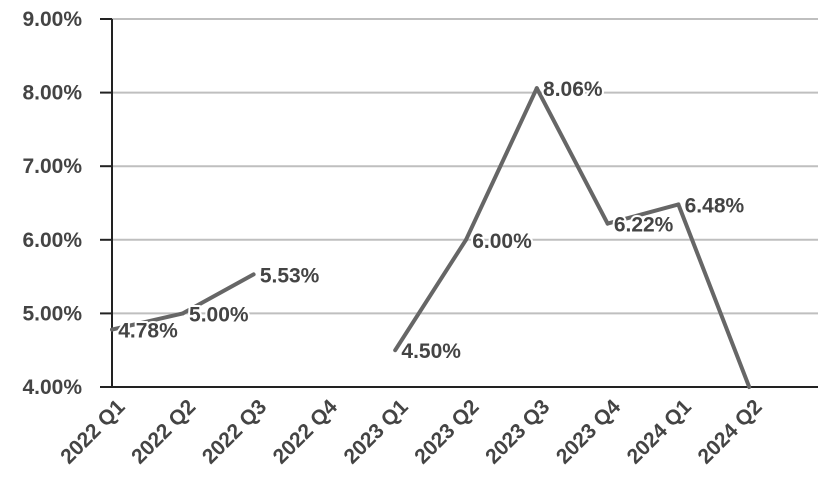  What do you see at coordinates (502, 241) in the screenshot?
I see `data-label: 6.00%` at bounding box center [502, 241].